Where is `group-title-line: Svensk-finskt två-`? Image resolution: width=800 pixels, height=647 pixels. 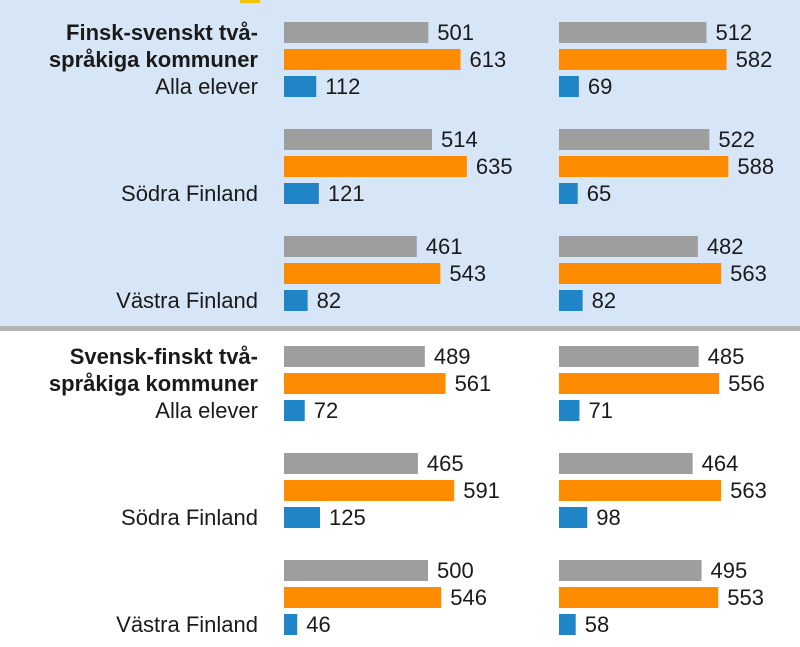
group-title-line: Svensk-finskt två- is located at coordinates (164, 356).